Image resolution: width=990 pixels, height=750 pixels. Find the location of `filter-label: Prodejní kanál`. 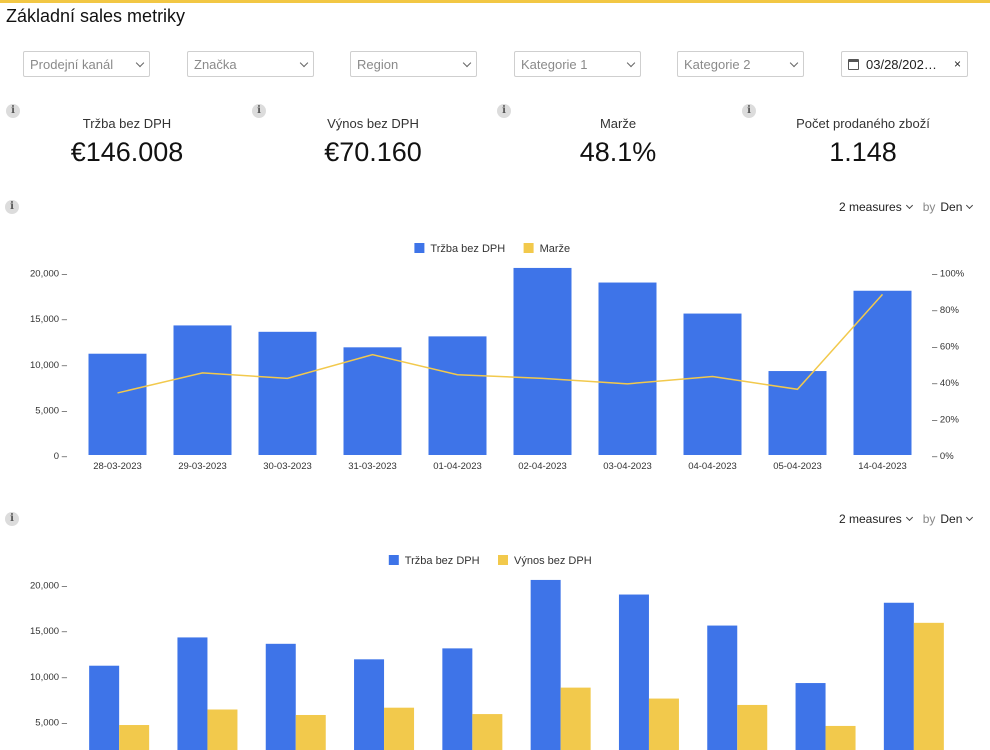

filter-label: Prodejní kanál is located at coordinates (72, 64).